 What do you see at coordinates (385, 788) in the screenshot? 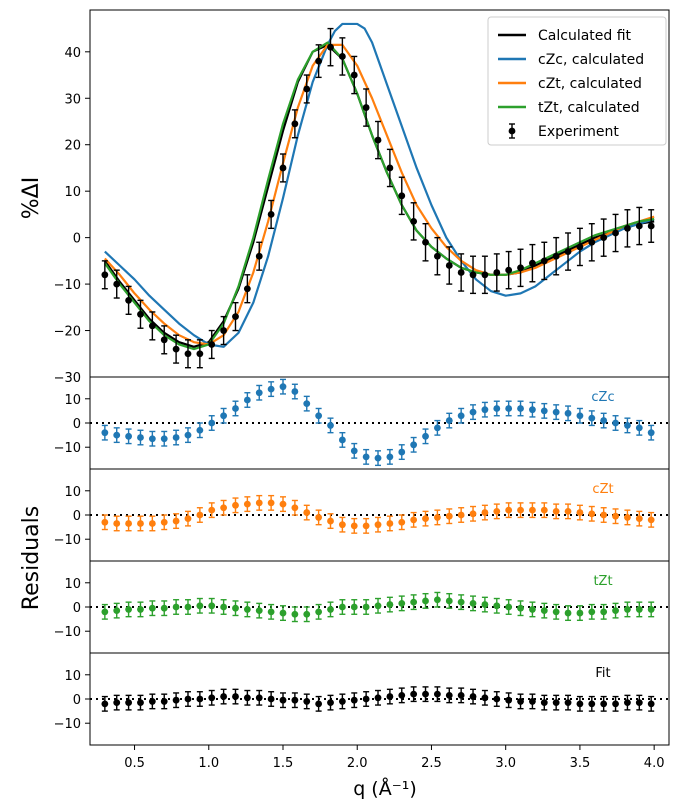
I see `x-axis-label: q (Å⁻¹)` at bounding box center [385, 788].